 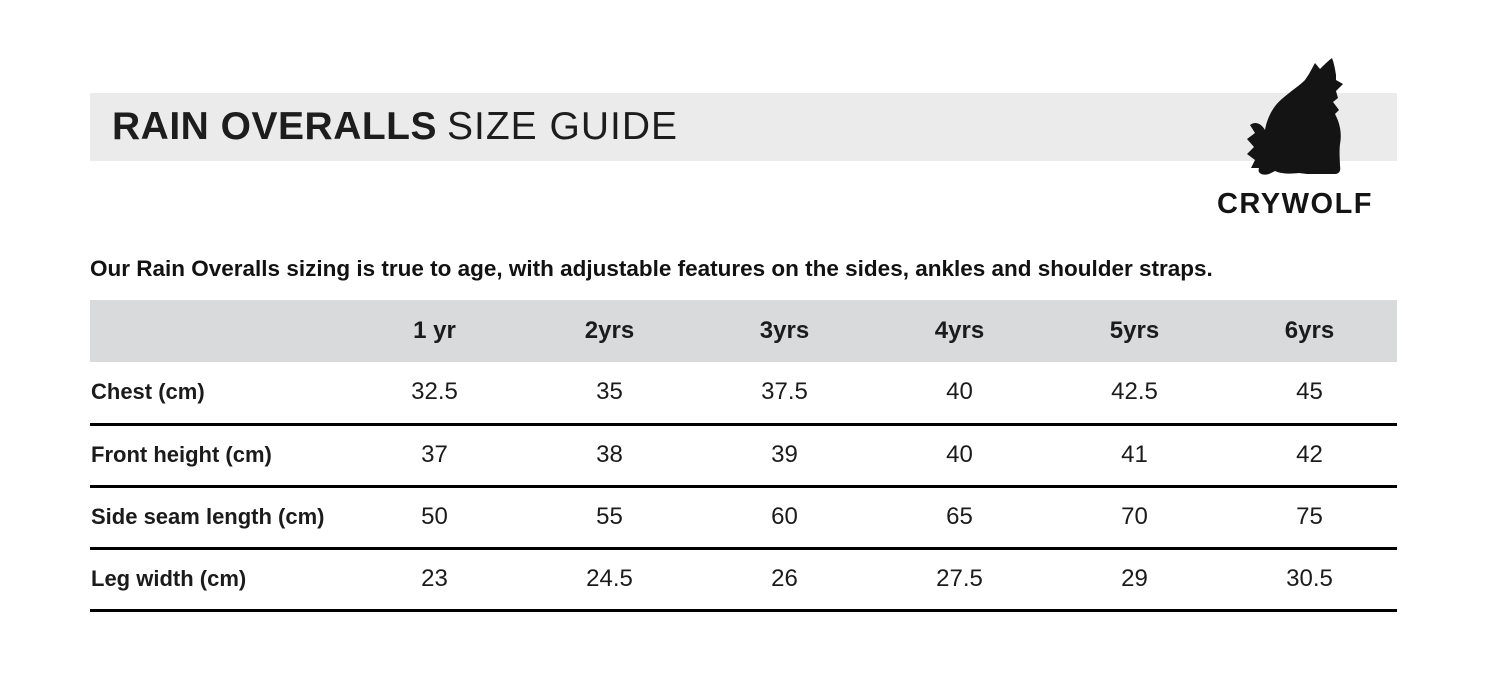 What do you see at coordinates (784, 518) in the screenshot?
I see `measurement-cell: 60` at bounding box center [784, 518].